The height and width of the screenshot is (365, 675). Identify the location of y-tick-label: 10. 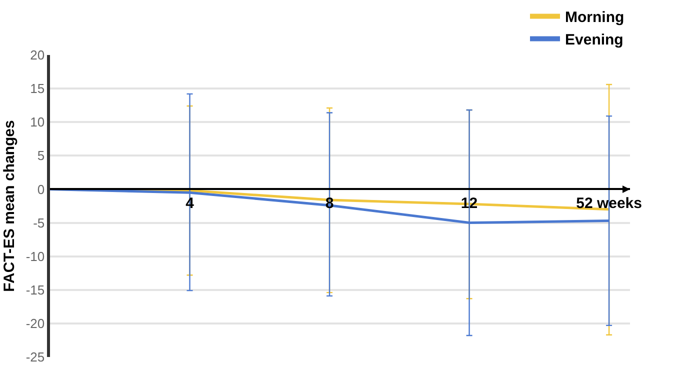
(37, 122).